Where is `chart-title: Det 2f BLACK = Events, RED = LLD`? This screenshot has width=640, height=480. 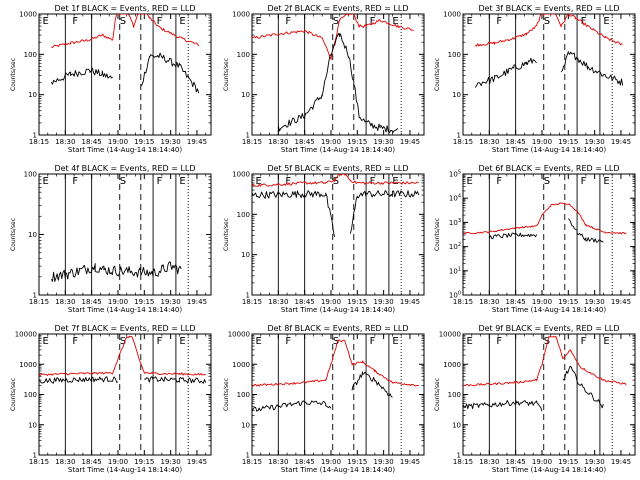 chart-title: Det 2f BLACK = Events, RED = LLD is located at coordinates (337, 8).